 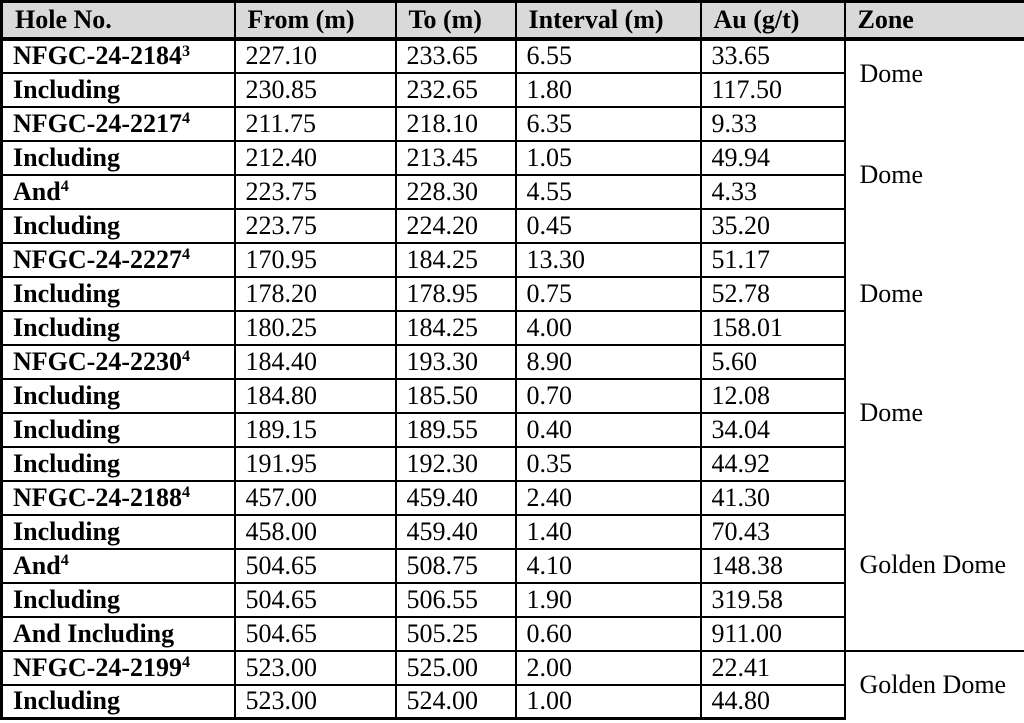 I want to click on au-cell: 41.30, so click(x=772, y=497).